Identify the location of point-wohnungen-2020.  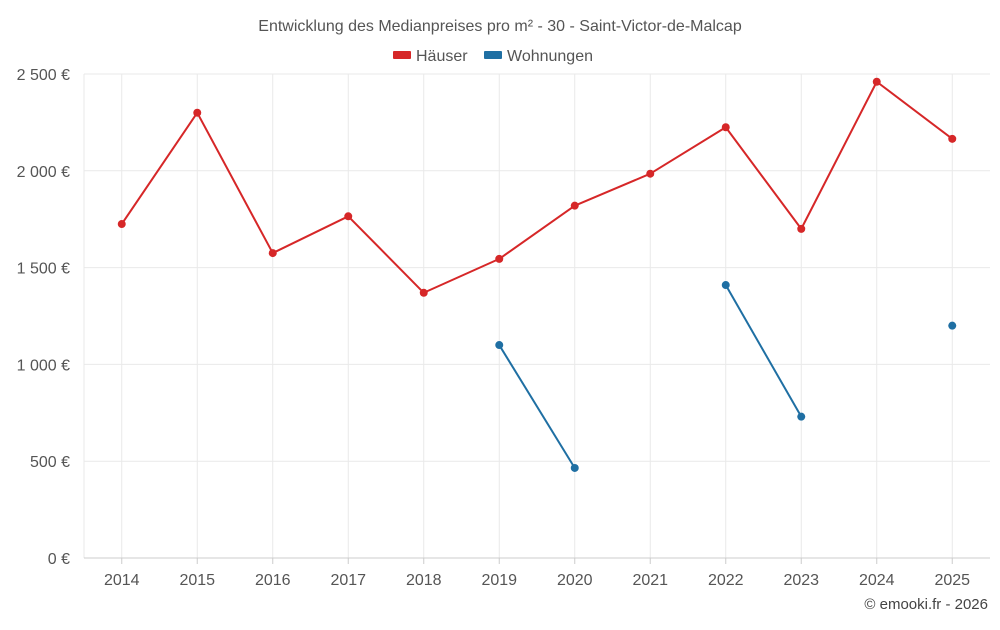
(574, 467).